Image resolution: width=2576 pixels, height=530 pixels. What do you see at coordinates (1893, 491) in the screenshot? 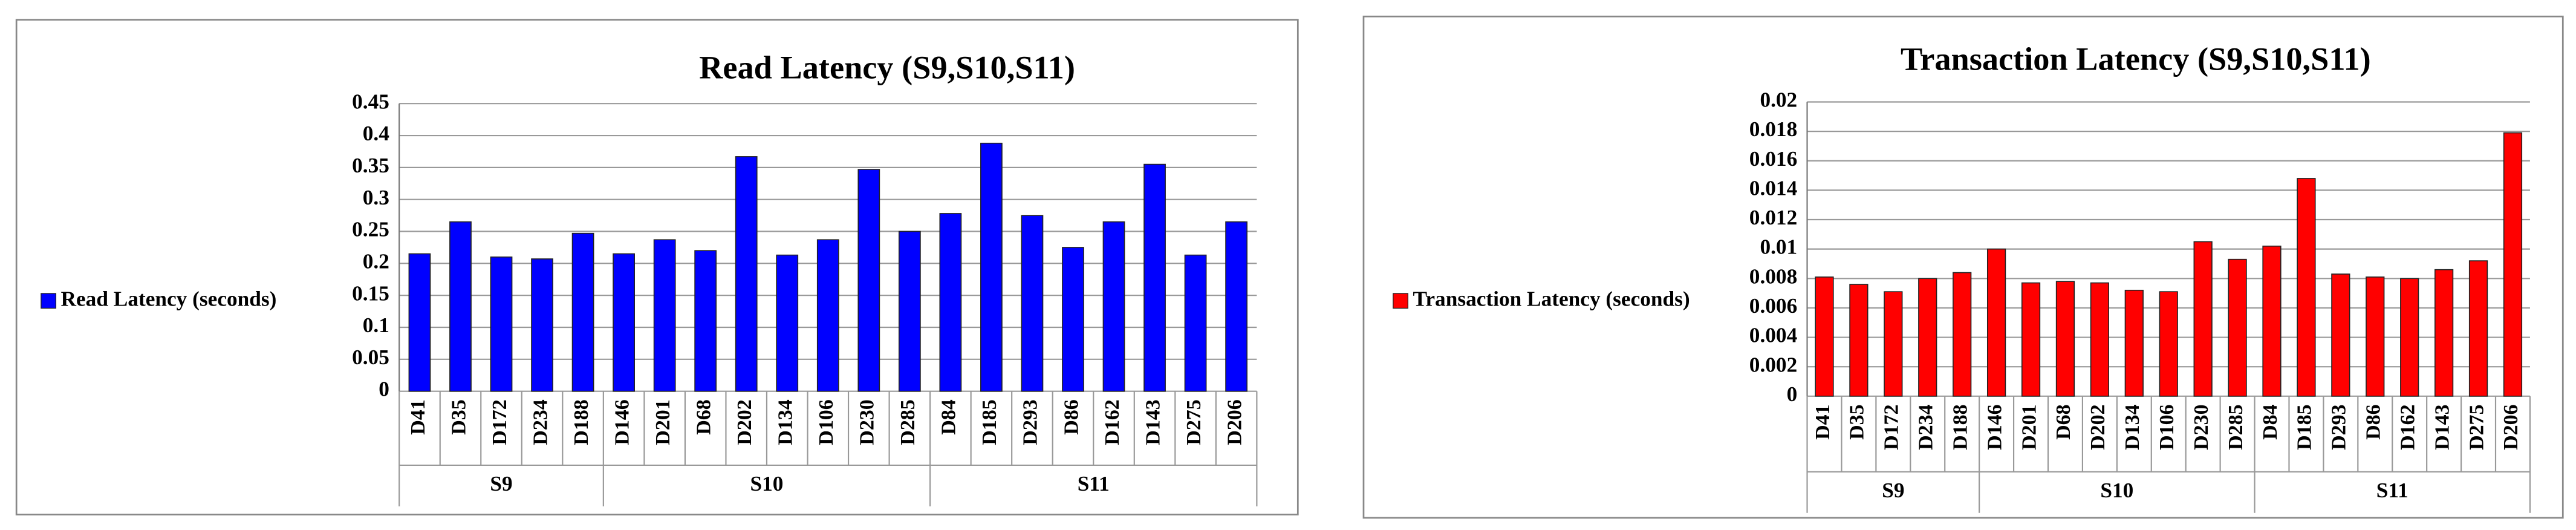
I see `group-label: S9` at bounding box center [1893, 491].